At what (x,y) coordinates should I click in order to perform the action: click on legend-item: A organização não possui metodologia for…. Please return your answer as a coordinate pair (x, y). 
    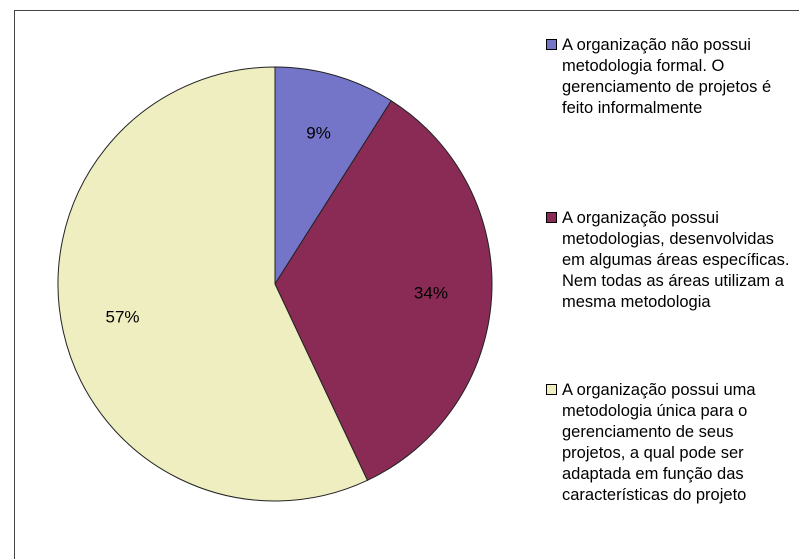
    Looking at the image, I should click on (671, 77).